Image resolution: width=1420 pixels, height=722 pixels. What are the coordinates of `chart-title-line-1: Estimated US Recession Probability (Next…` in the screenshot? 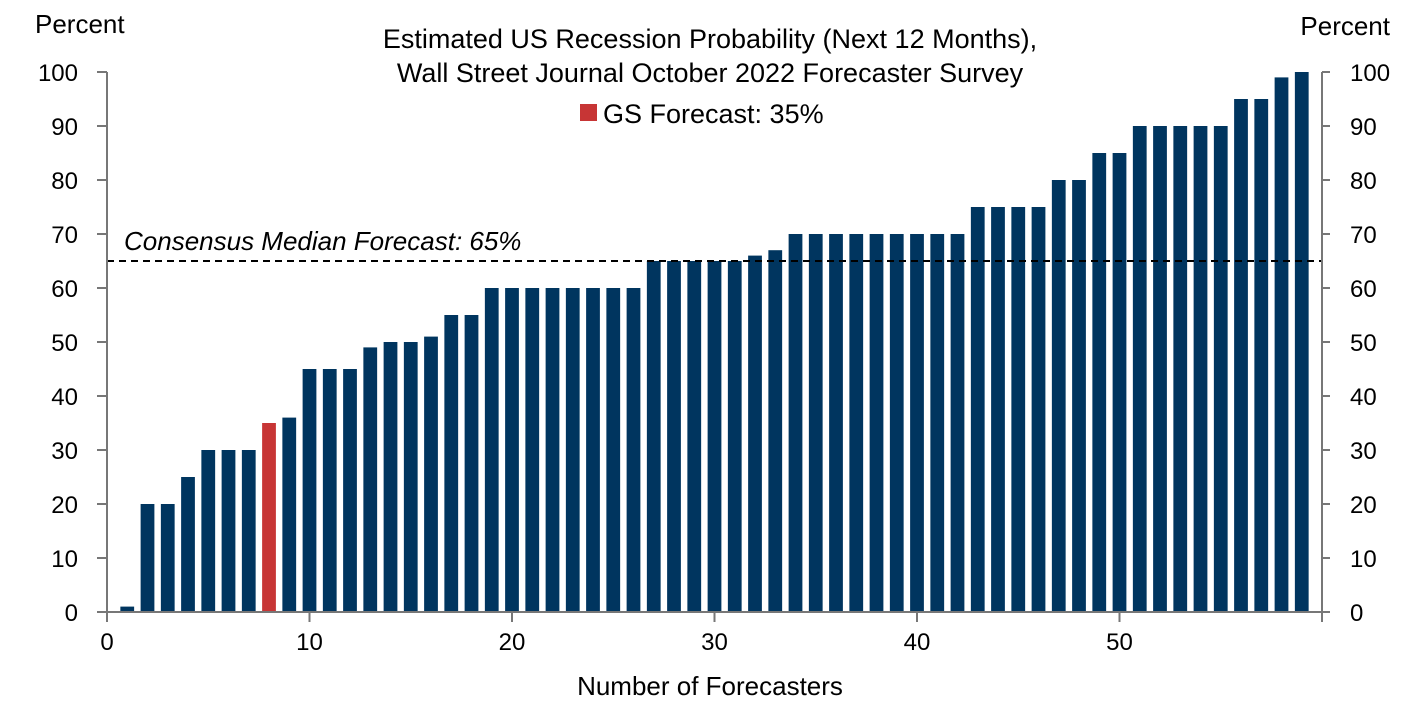 It's located at (710, 39).